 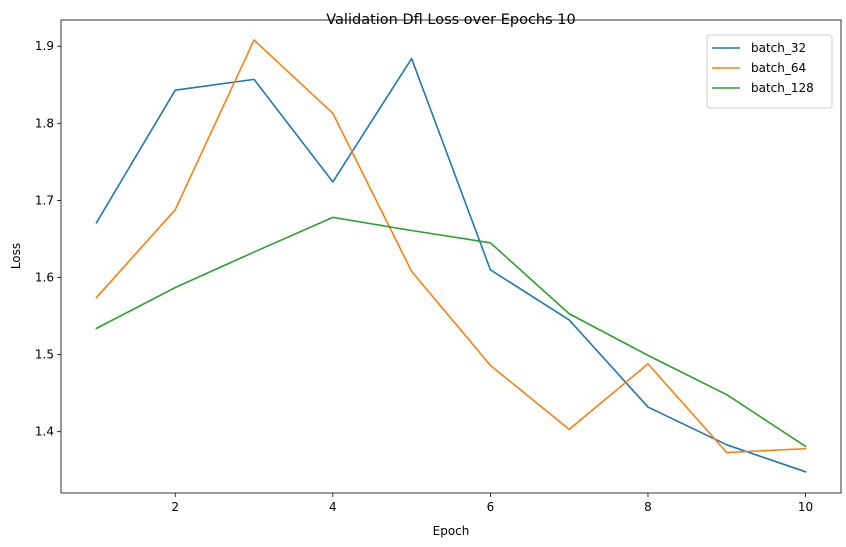 I want to click on x-tick-label: 10, so click(x=805, y=507).